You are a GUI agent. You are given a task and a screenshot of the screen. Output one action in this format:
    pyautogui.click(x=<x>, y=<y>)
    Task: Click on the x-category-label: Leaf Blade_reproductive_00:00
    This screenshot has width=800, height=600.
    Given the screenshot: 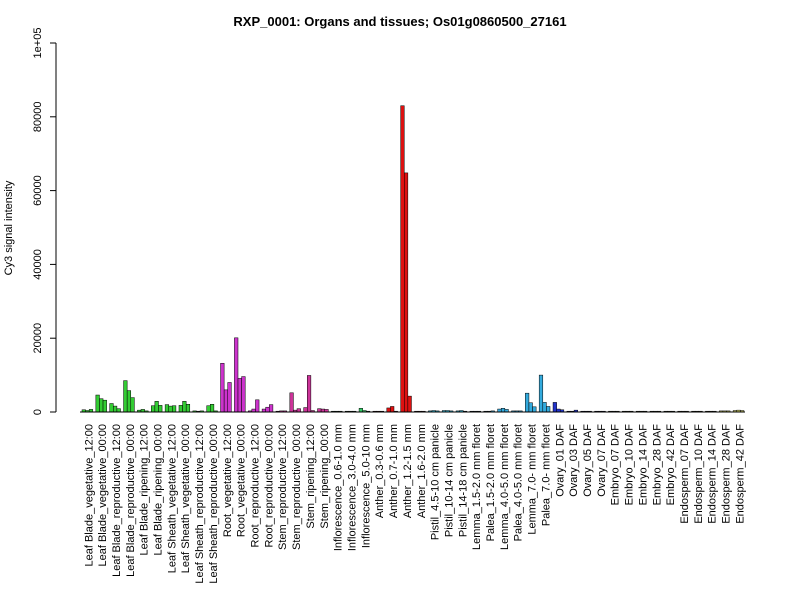 What is the action you would take?
    pyautogui.click(x=131, y=500)
    